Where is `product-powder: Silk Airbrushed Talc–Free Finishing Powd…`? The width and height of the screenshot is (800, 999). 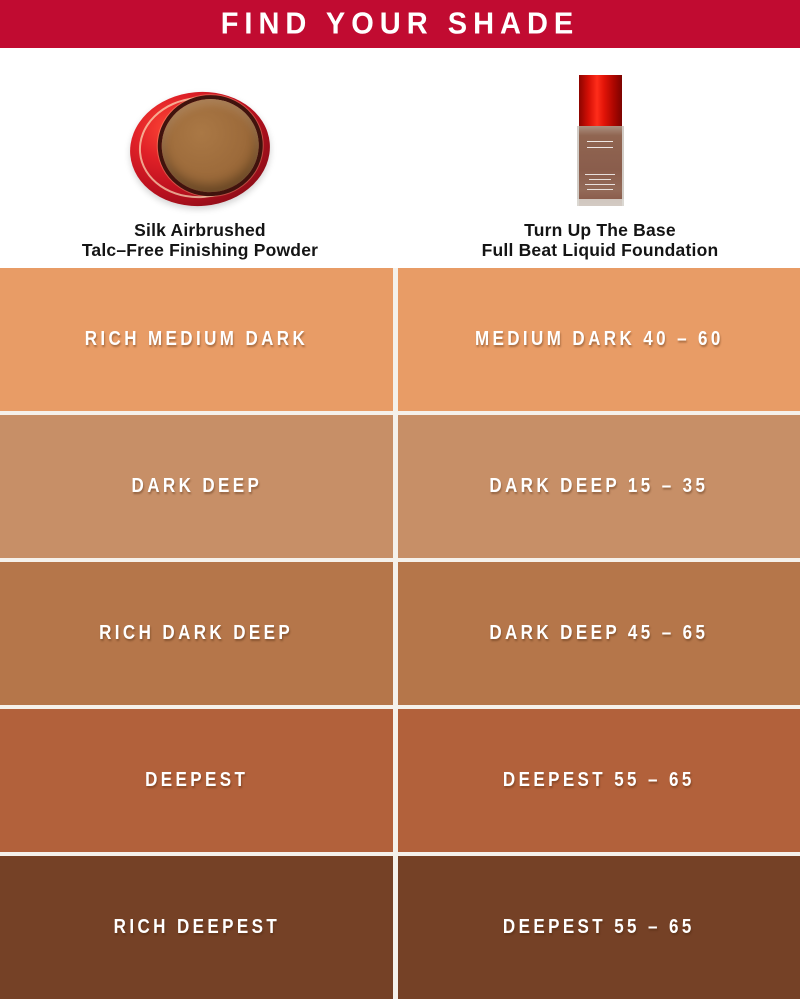 product-powder: Silk Airbrushed Talc–Free Finishing Powd… is located at coordinates (200, 158).